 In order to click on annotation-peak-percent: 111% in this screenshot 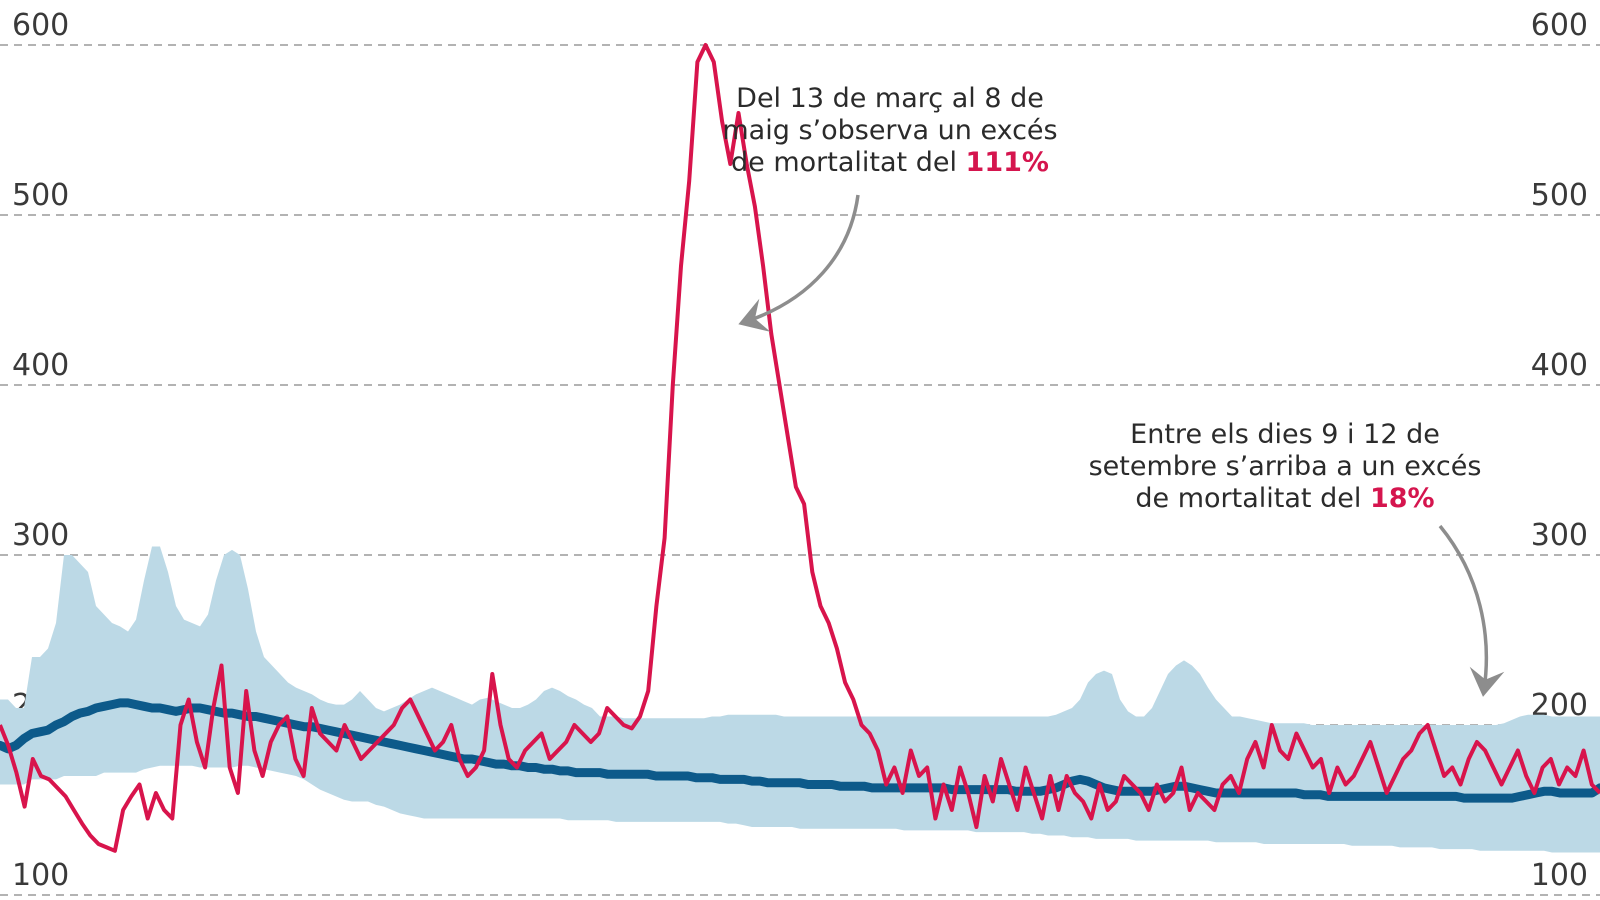, I will do `click(1007, 162)`.